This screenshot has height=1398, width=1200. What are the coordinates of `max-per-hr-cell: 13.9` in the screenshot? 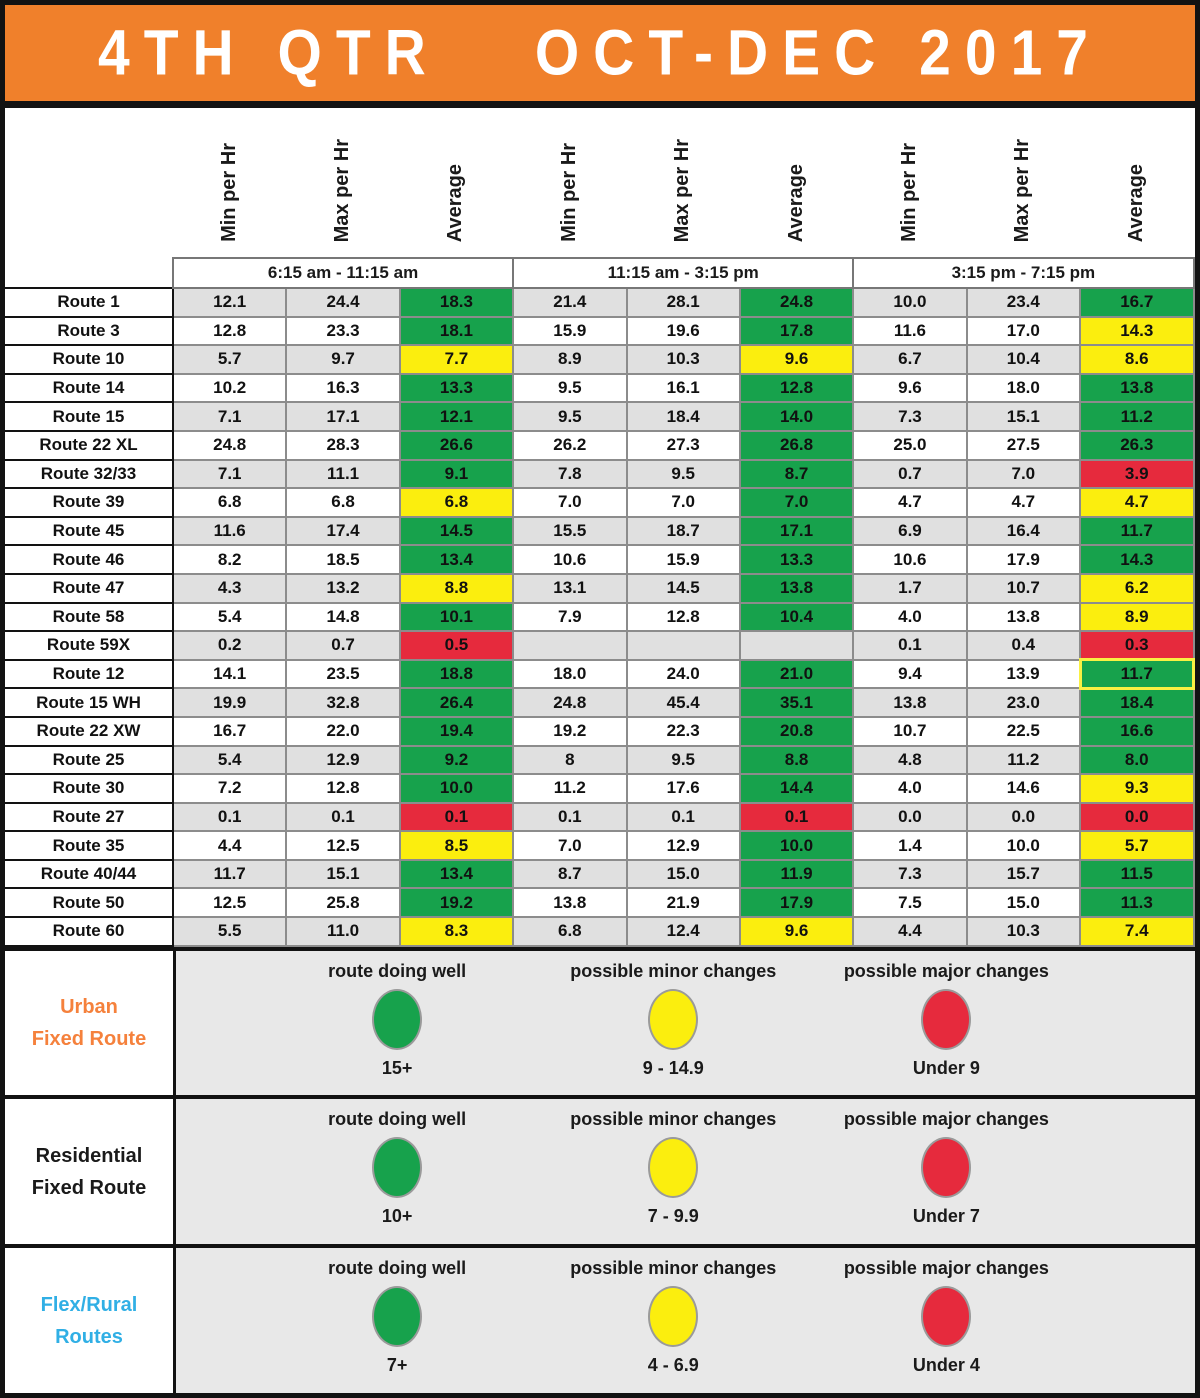 It's located at (1023, 674).